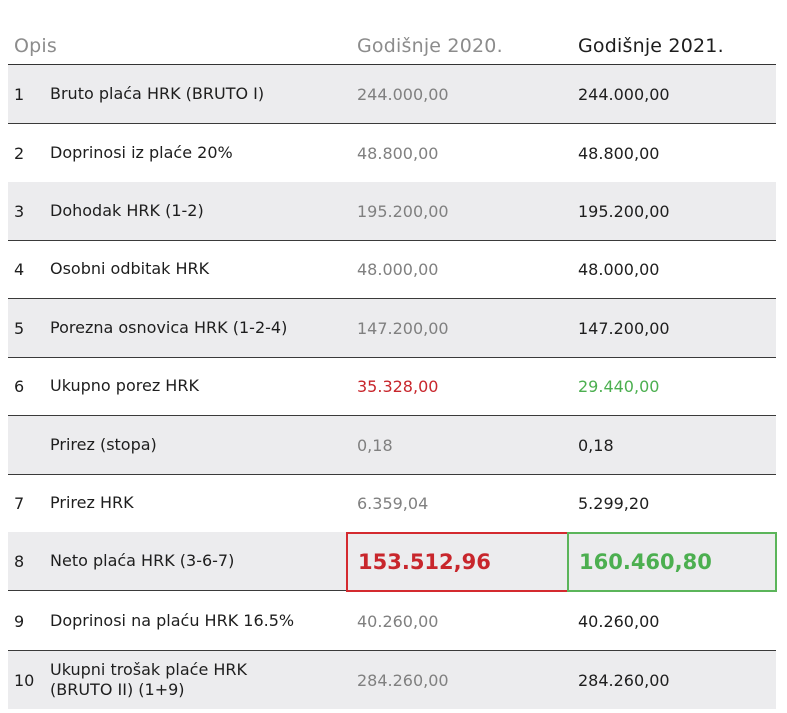 The width and height of the screenshot is (787, 713). Describe the element at coordinates (130, 268) in the screenshot. I see `row-description: Osobni odbitak HRK` at that location.